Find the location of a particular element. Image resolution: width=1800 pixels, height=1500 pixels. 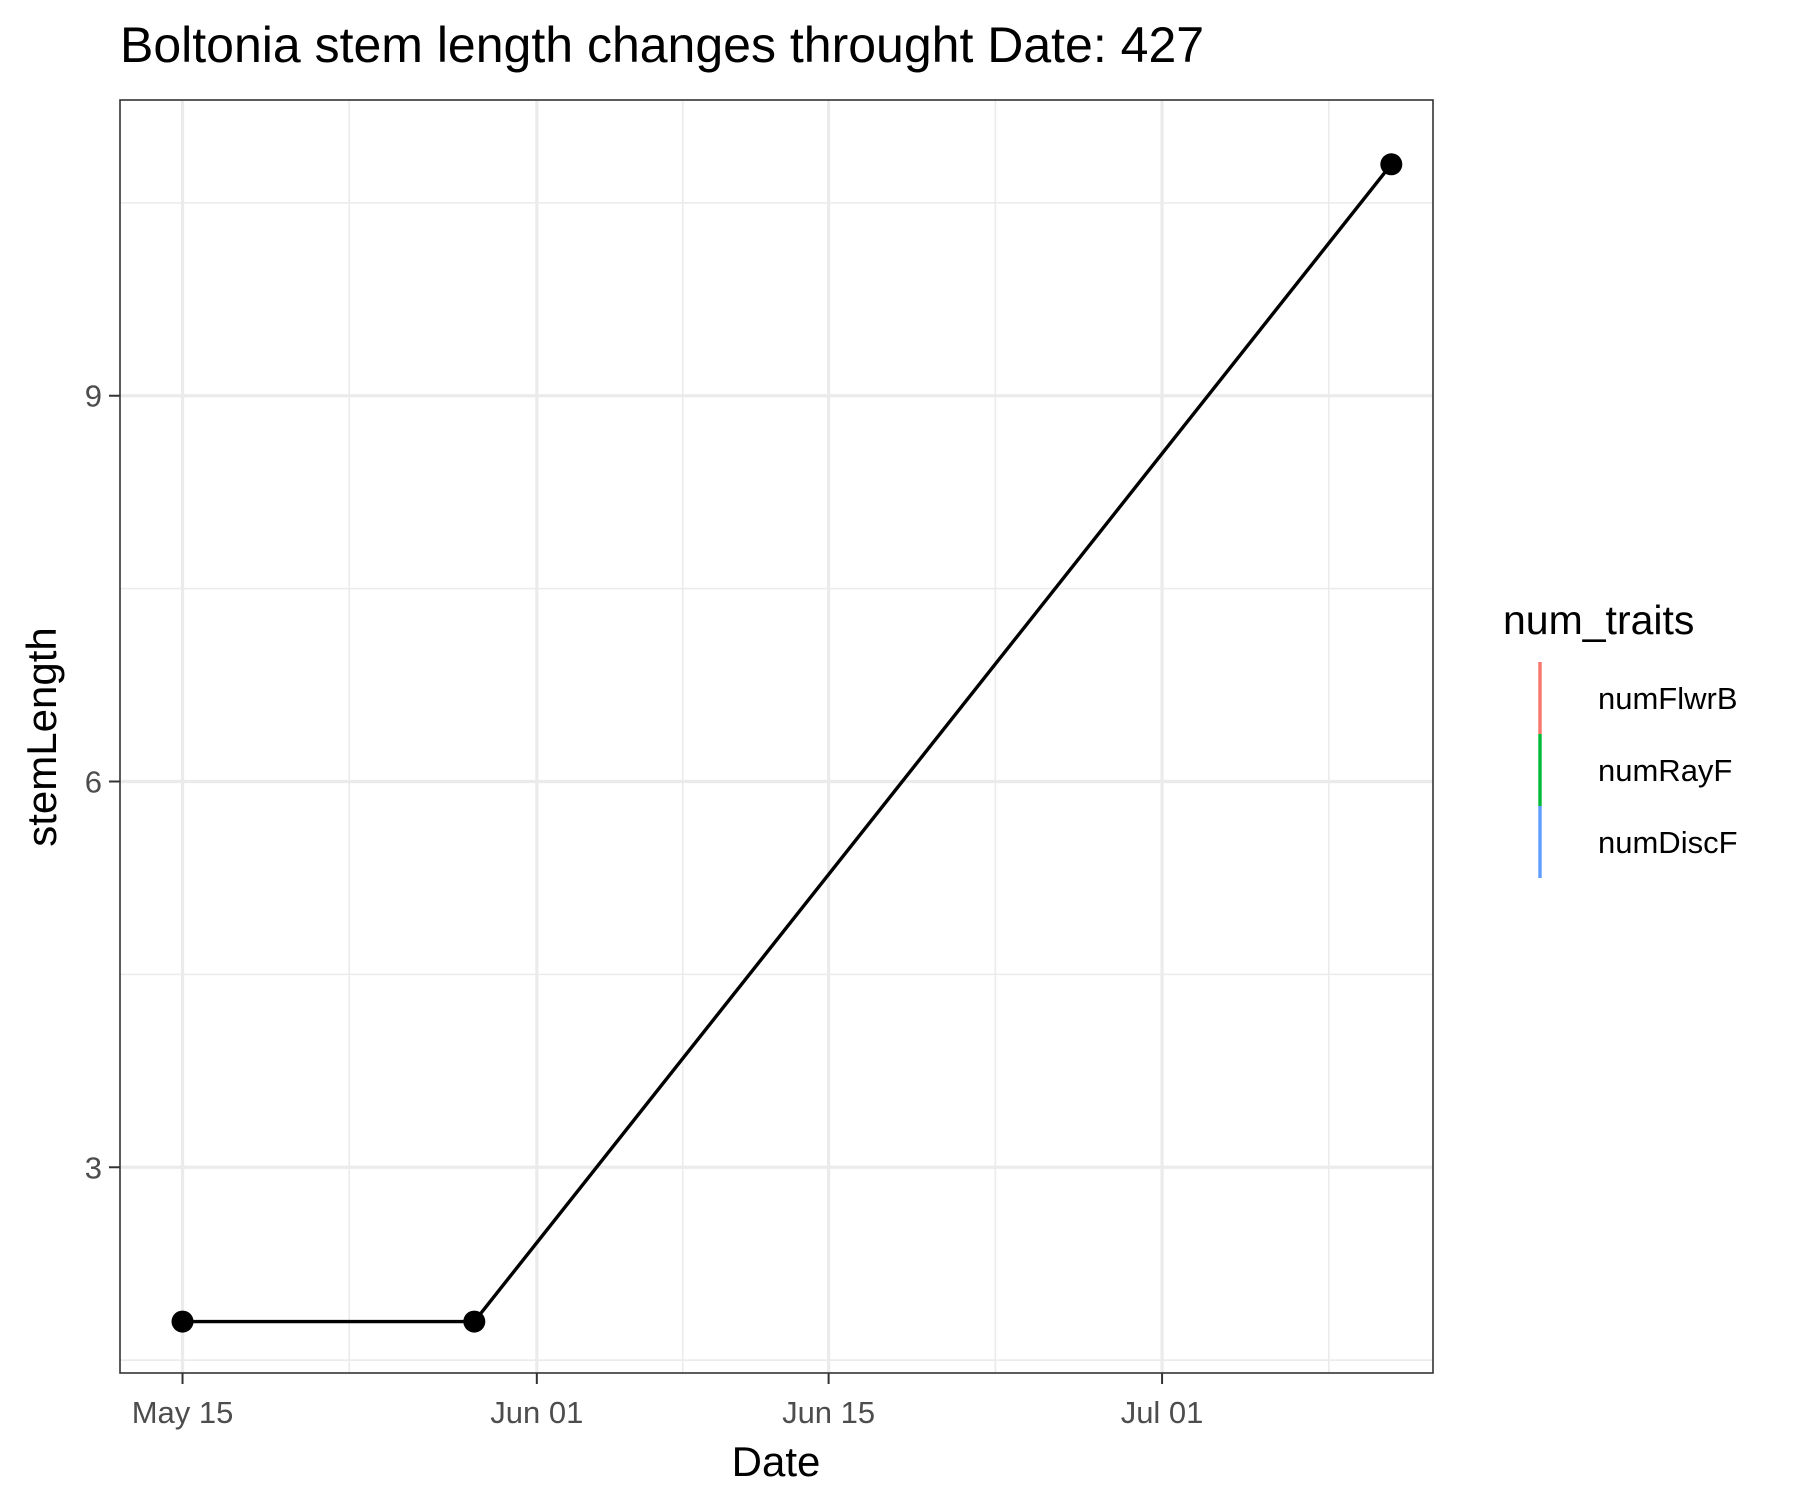

y-tick-label-2: 9 is located at coordinates (93, 396).